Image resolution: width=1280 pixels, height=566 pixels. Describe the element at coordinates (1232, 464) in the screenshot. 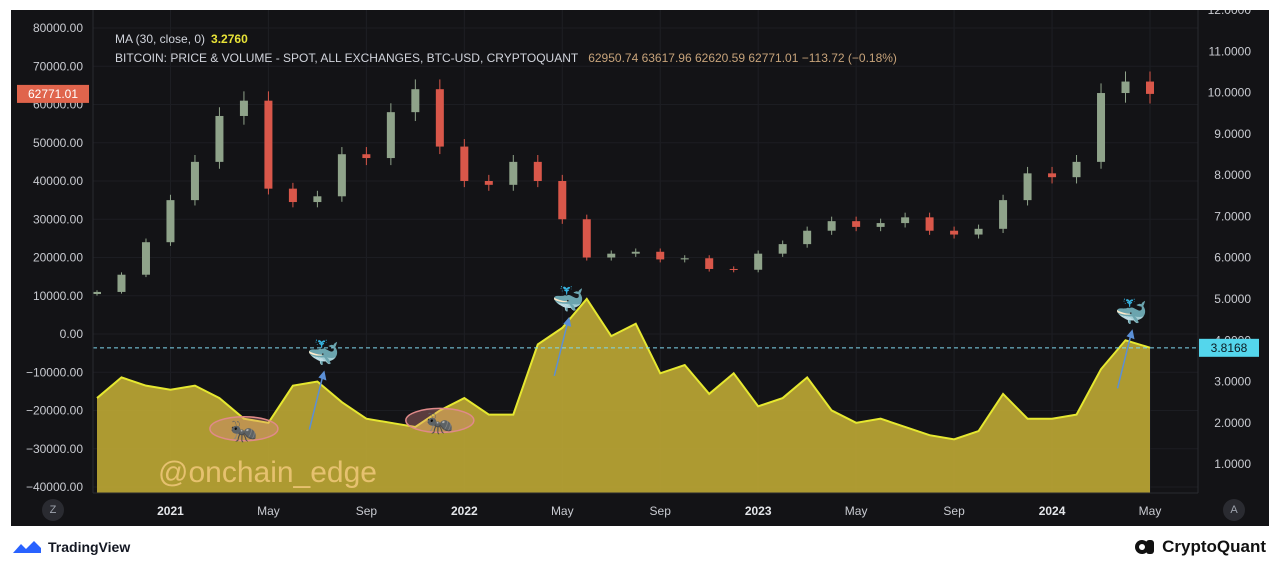

I see `right-tick-label: 1.0000` at that location.